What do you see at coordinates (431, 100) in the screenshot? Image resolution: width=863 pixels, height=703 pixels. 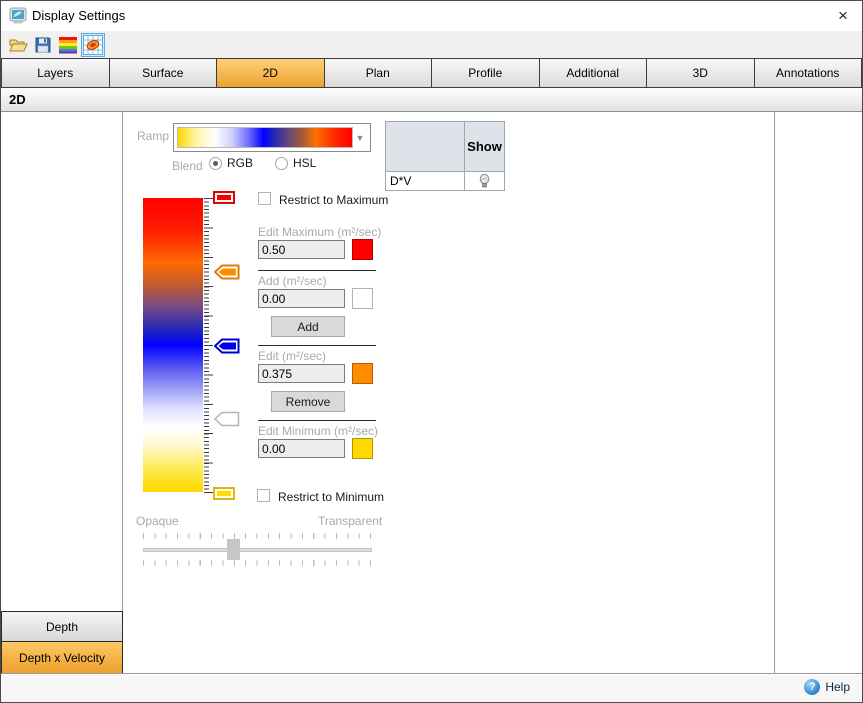 I see `section-header: 2D` at bounding box center [431, 100].